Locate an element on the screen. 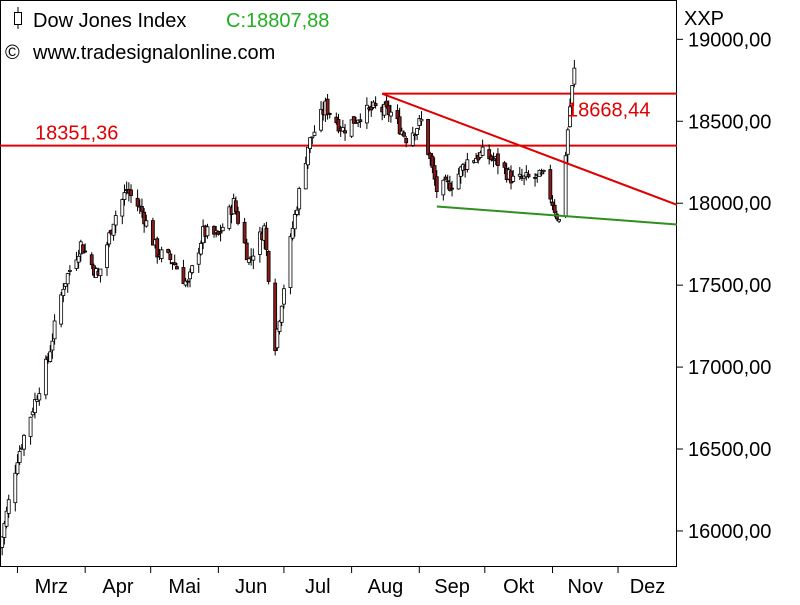 This screenshot has height=605, width=800. x-axis: Mrz Apr Mai Jun Jul Aug Sep Okt Nov Dez is located at coordinates (340, 582).